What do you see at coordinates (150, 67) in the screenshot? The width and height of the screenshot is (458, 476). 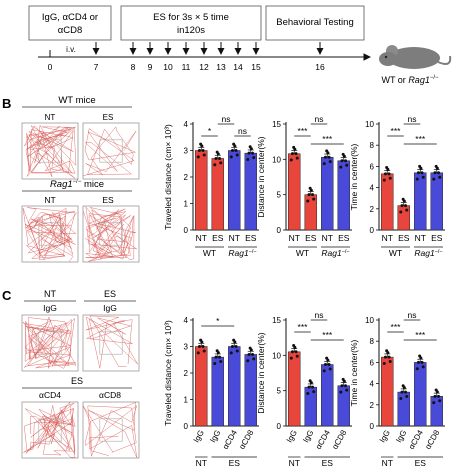 I see `timeline-day-label: 9` at bounding box center [150, 67].